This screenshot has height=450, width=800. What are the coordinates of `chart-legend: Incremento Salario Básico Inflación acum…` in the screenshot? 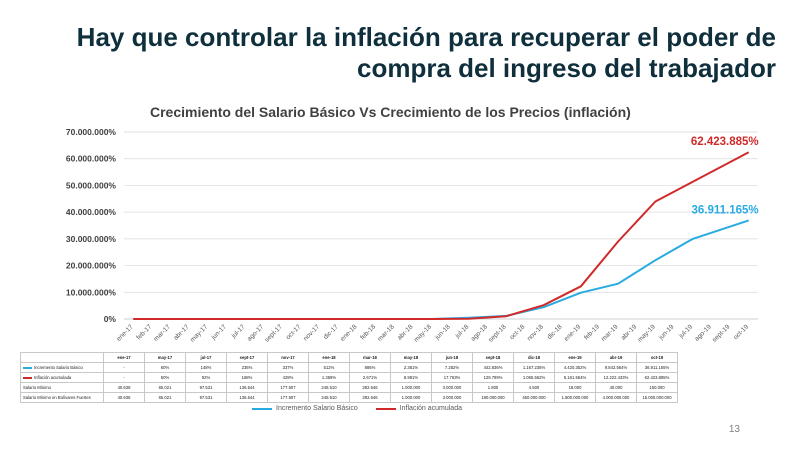 It's located at (357, 408).